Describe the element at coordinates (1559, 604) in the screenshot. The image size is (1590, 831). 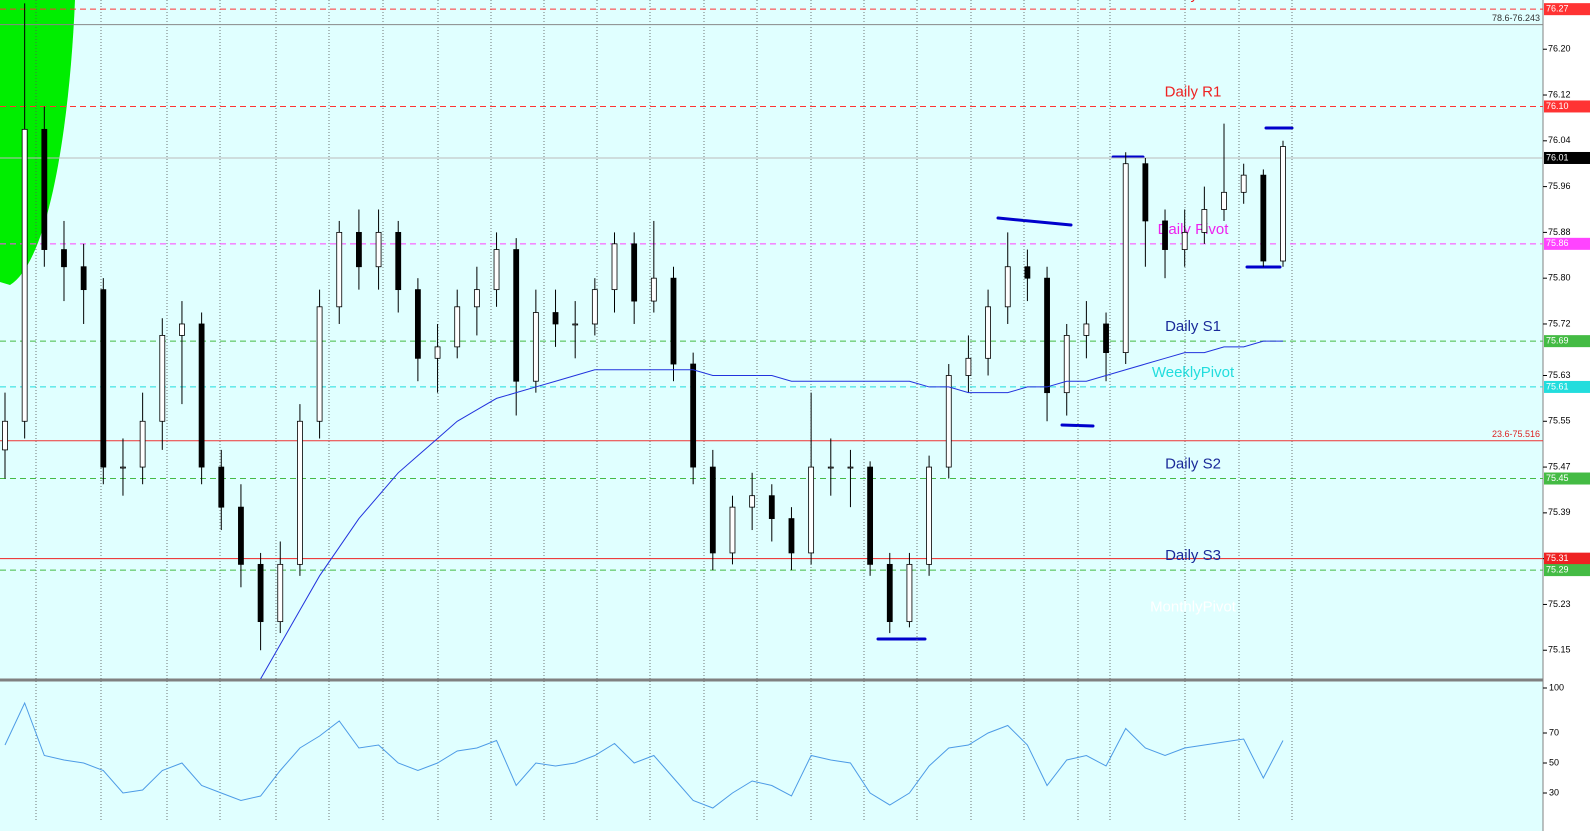
I see `y-tick-label: 75.23` at that location.